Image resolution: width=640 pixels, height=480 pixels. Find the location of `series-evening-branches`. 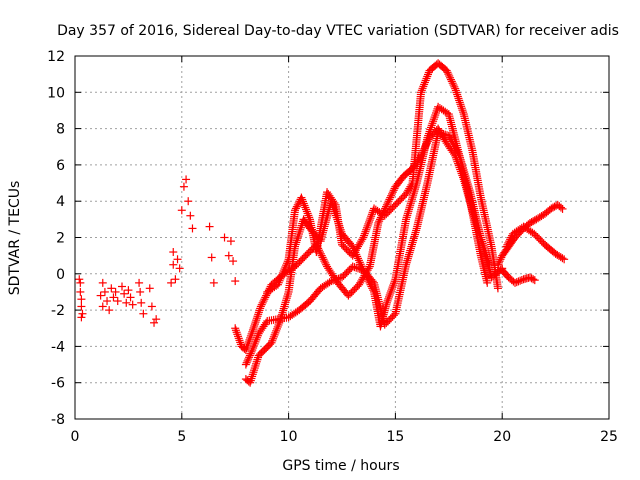

series-evening-branches is located at coordinates (531, 243).